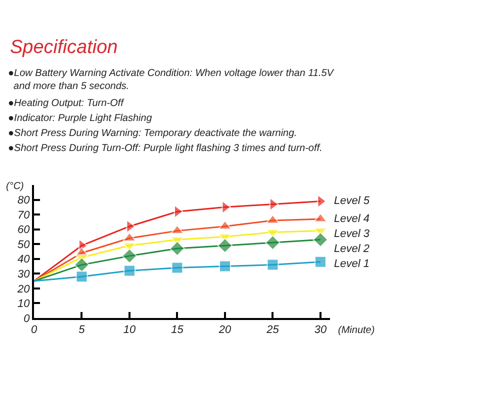 This screenshot has width=500, height=400. I want to click on text: ●Short Press During Turn-Off: Purple light flashing 3 times and turn-off., so click(165, 148).